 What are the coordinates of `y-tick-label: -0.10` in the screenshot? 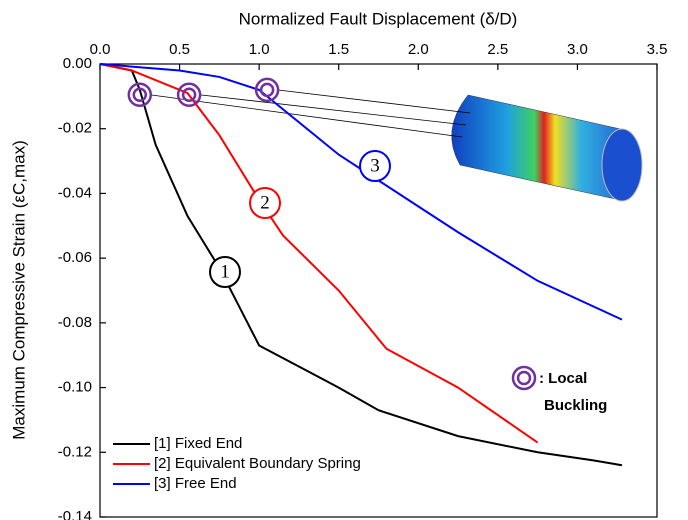 It's located at (75, 387).